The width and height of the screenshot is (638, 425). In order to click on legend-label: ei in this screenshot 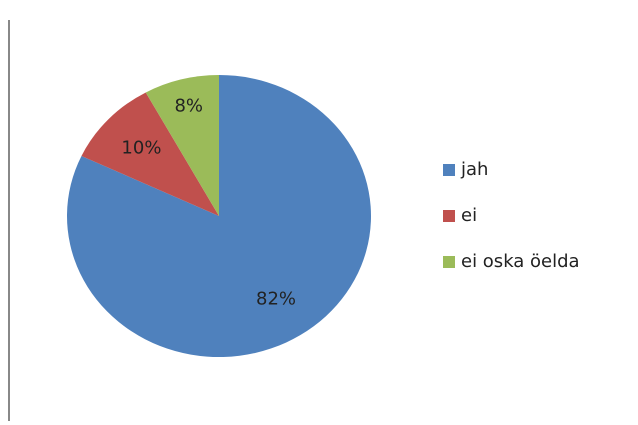, I will do `click(469, 215)`.